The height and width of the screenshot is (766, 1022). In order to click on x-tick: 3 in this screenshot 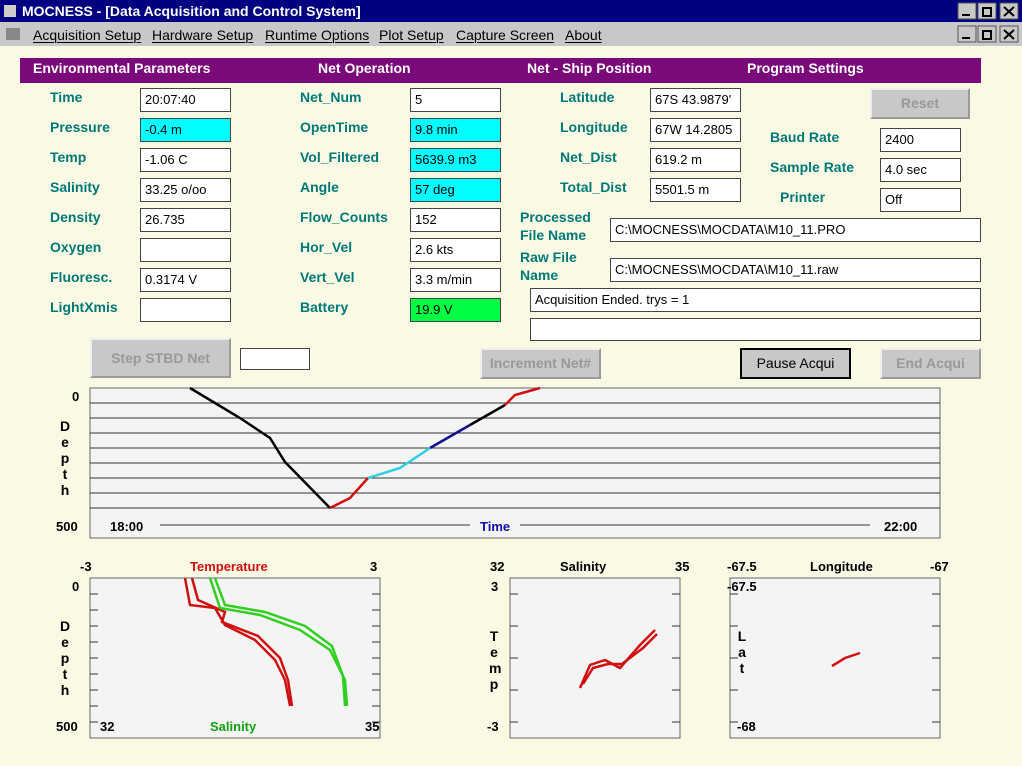, I will do `click(374, 566)`.